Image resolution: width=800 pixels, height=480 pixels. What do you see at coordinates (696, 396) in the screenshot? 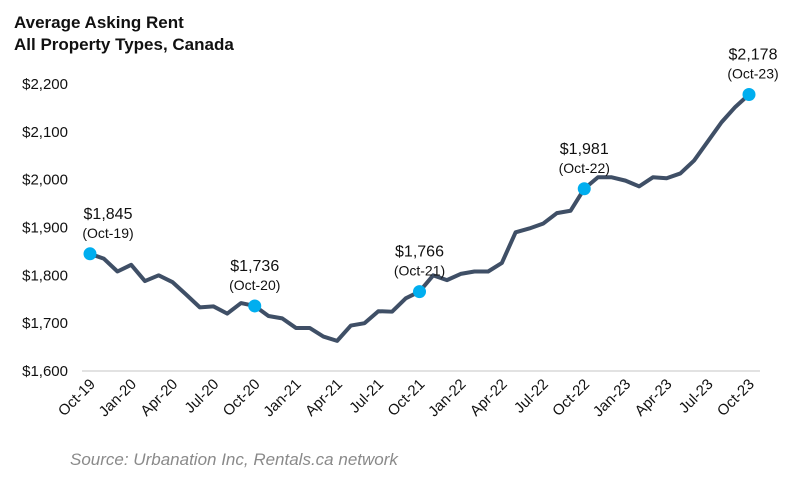
I see `x-tick-label: Jul-23` at bounding box center [696, 396].